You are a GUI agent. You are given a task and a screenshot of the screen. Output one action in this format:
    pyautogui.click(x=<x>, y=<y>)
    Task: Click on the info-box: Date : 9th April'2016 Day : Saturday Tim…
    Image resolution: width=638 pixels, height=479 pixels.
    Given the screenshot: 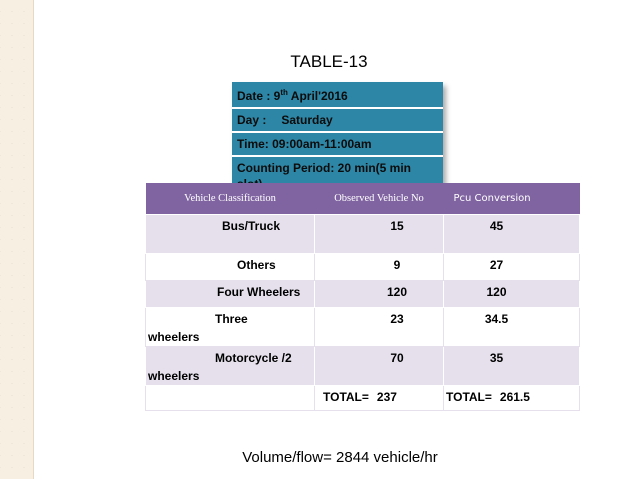 What is the action you would take?
    pyautogui.click(x=337, y=138)
    